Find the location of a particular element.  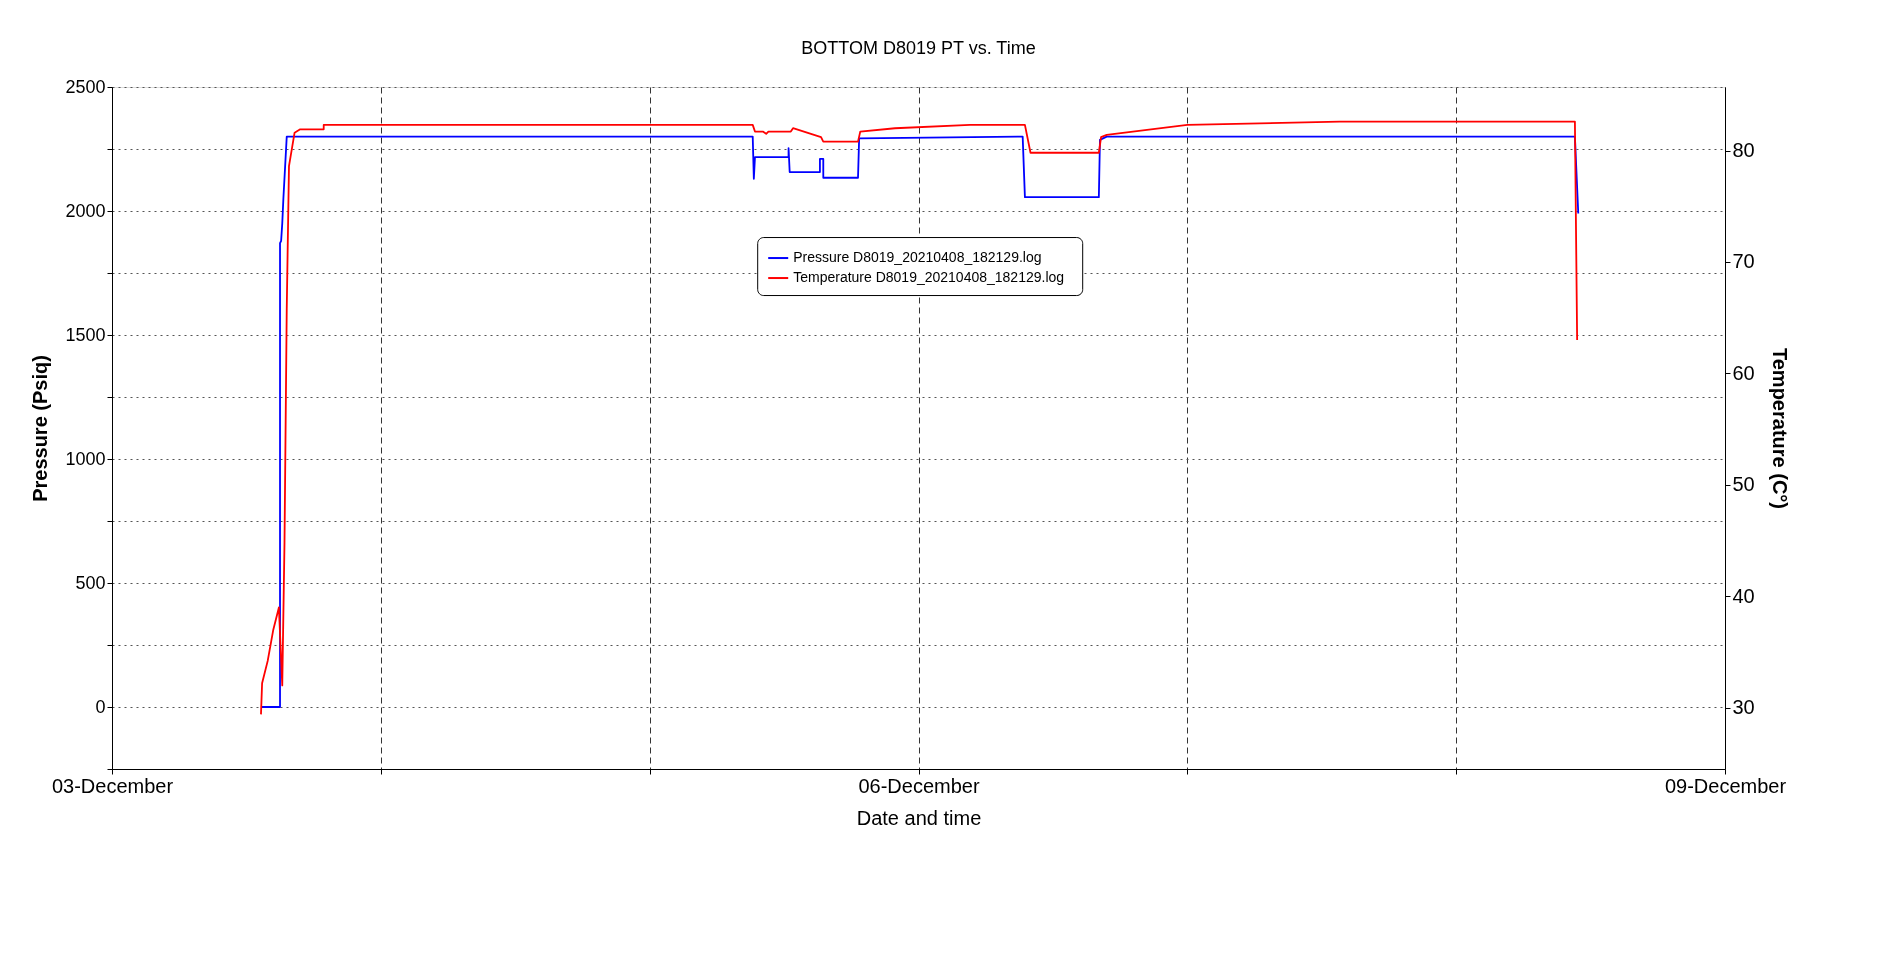

y2-tick-label: 40 is located at coordinates (1743, 595).